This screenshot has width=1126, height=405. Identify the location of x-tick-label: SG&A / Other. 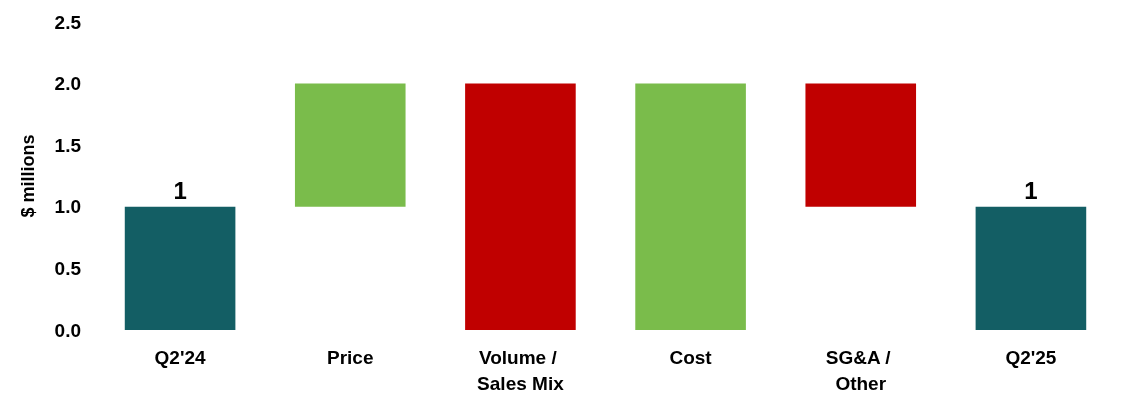
(860, 370).